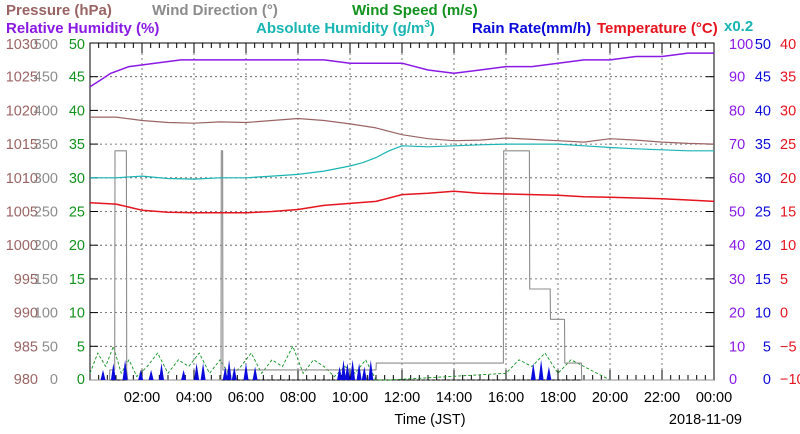 The image size is (800, 434). I want to click on y-tick-label-temperature: −5, so click(788, 347).